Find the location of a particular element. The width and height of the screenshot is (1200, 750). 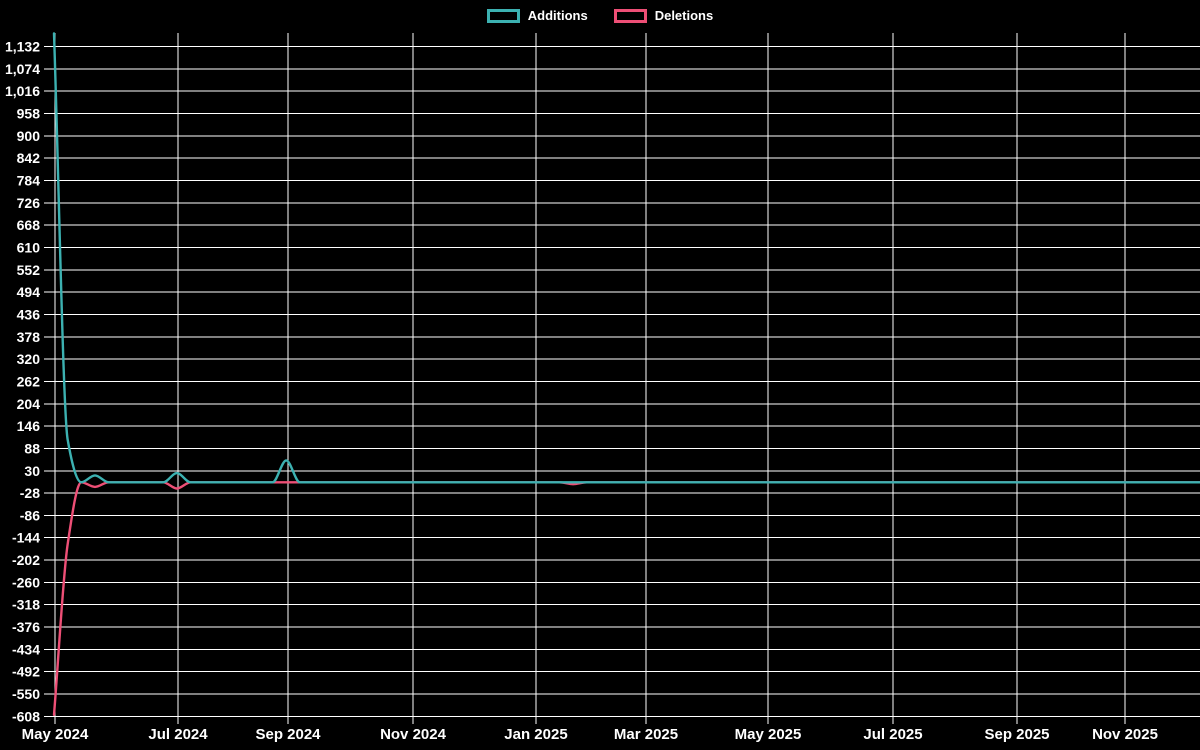

y-tick-label: -86 is located at coordinates (30, 515).